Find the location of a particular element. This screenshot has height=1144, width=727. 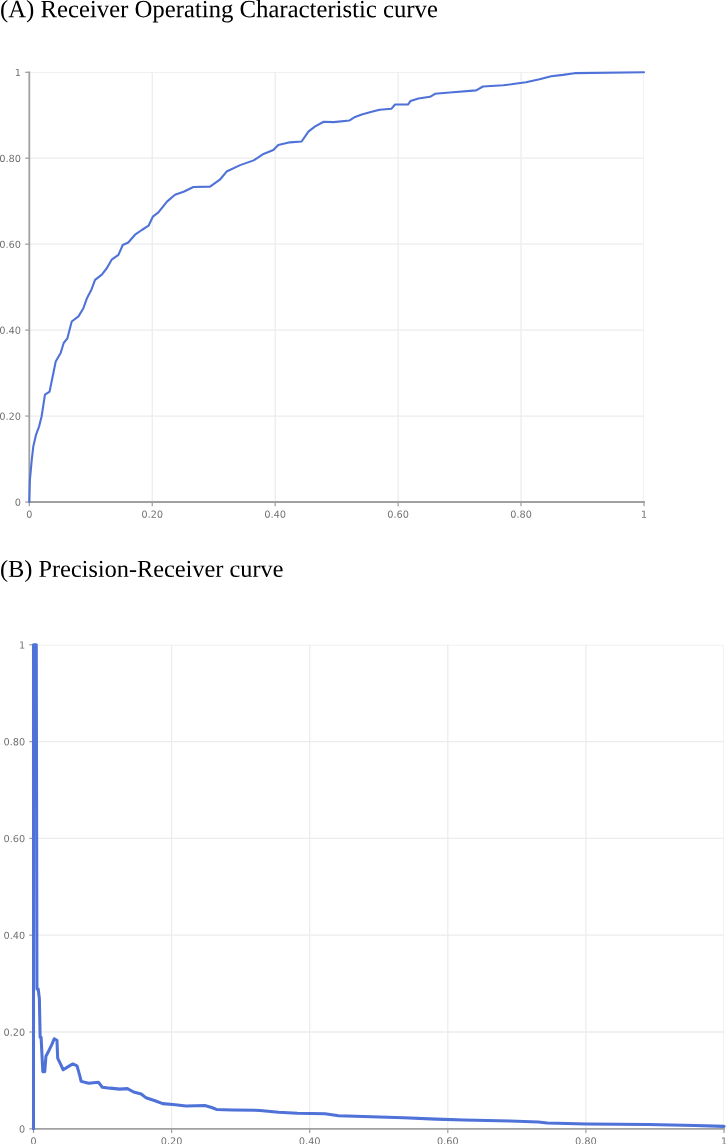

chart-title: (B) Precision-Receiver curve is located at coordinates (142, 571).